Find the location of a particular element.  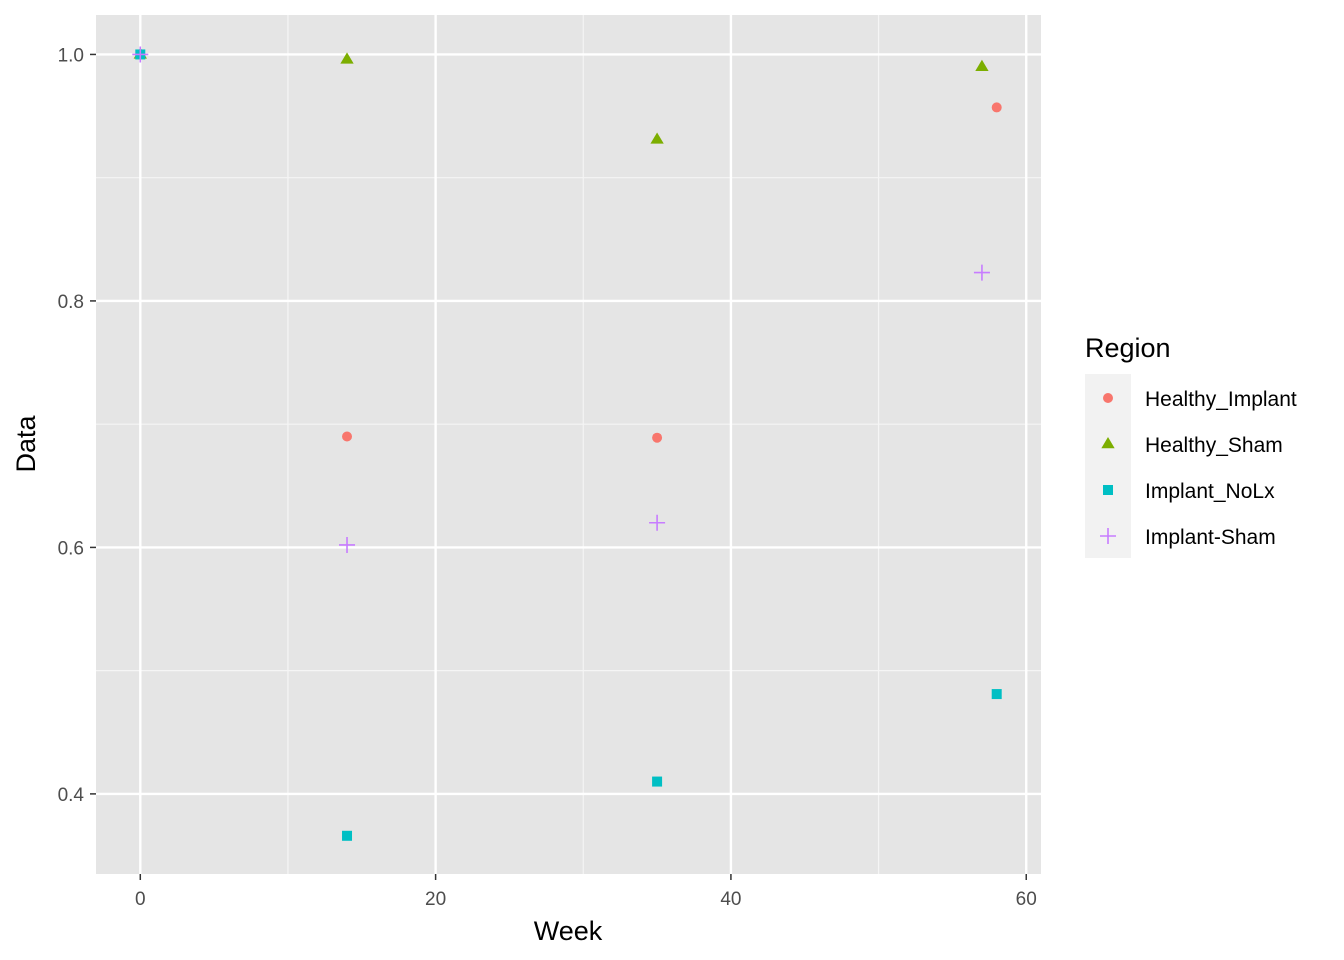

legend-key-triangle is located at coordinates (1108, 443).